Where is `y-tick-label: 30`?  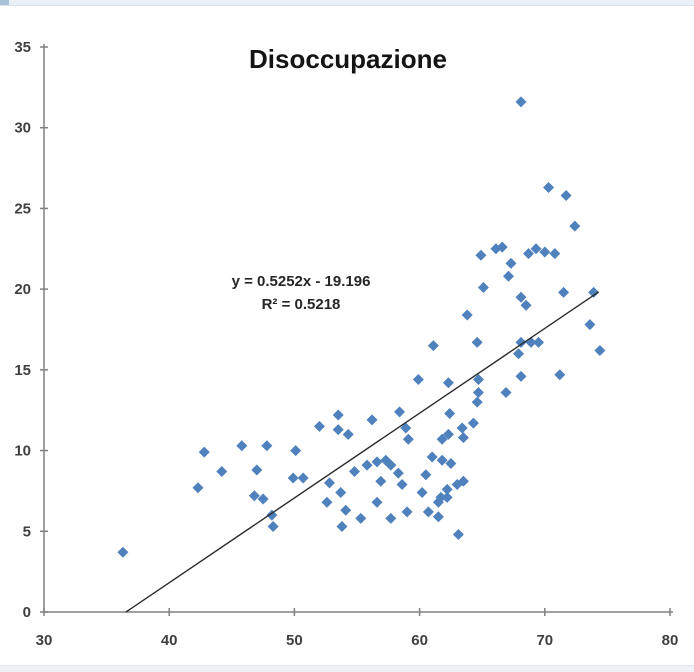
y-tick-label: 30 is located at coordinates (22, 128).